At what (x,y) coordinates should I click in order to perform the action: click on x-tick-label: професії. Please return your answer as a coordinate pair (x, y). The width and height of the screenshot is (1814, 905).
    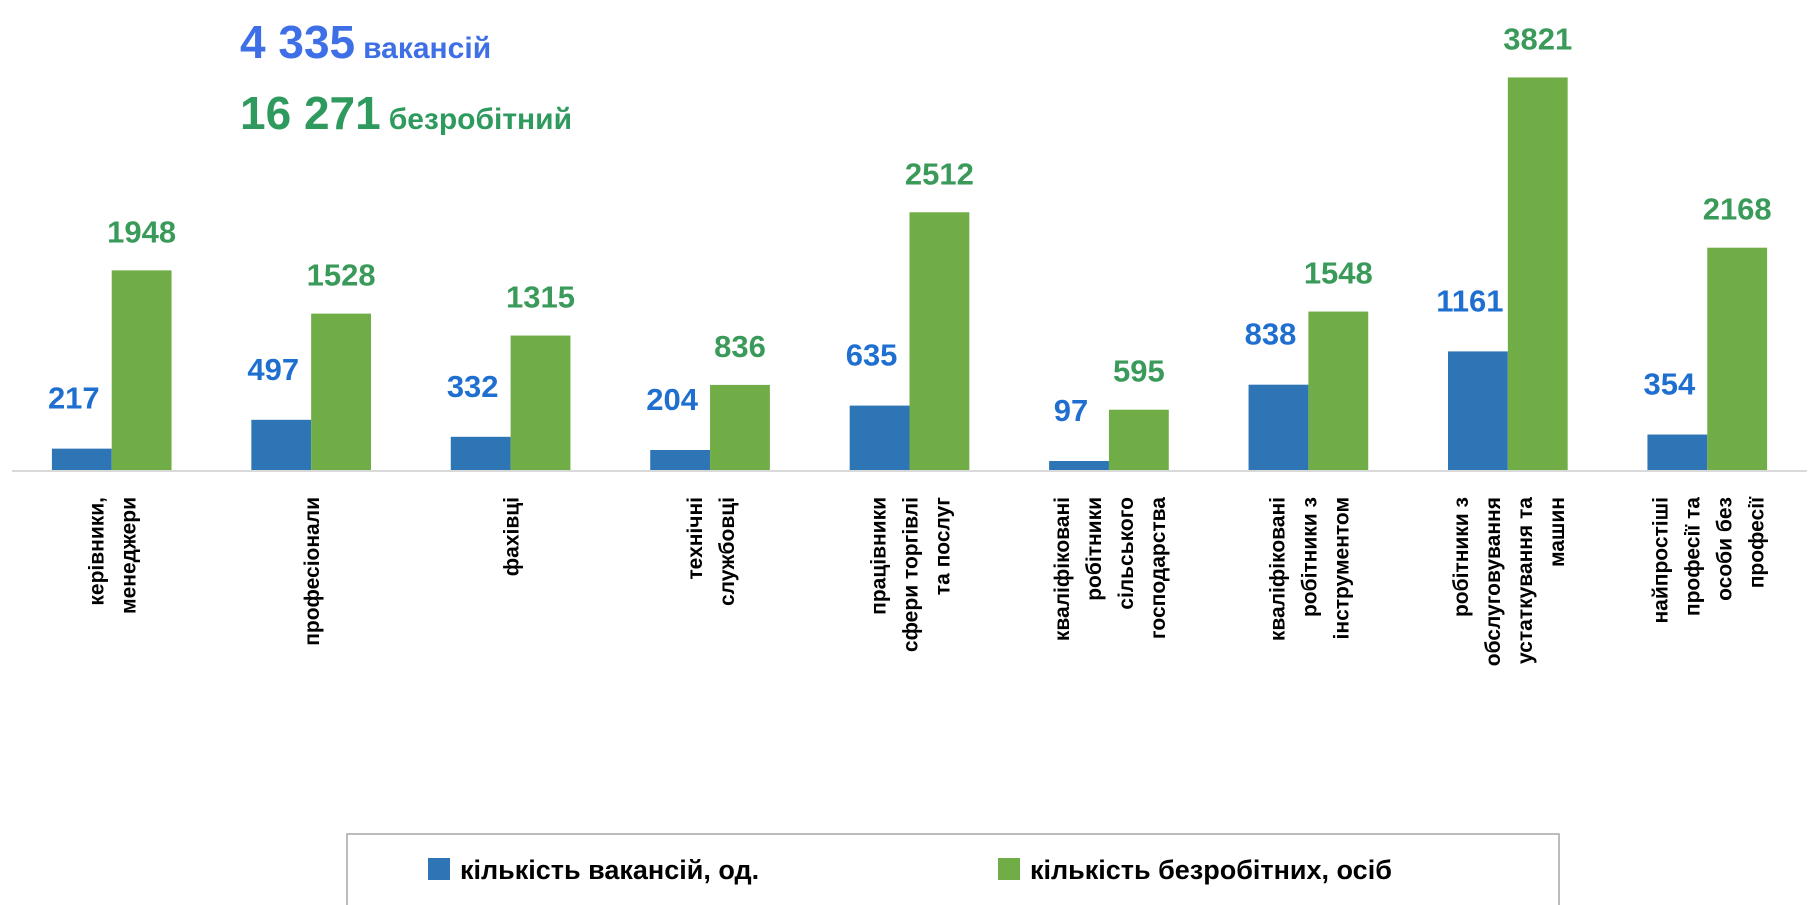
    Looking at the image, I should click on (1756, 542).